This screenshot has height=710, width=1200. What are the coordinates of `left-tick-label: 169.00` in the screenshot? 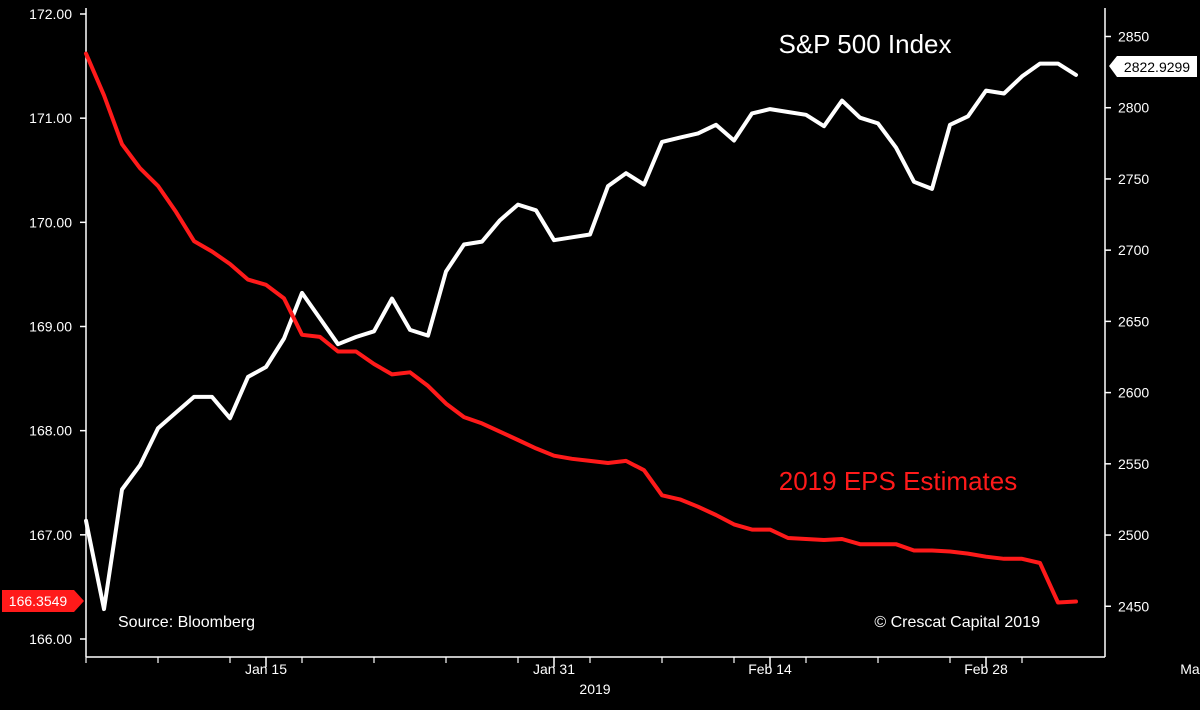 It's located at (50, 327).